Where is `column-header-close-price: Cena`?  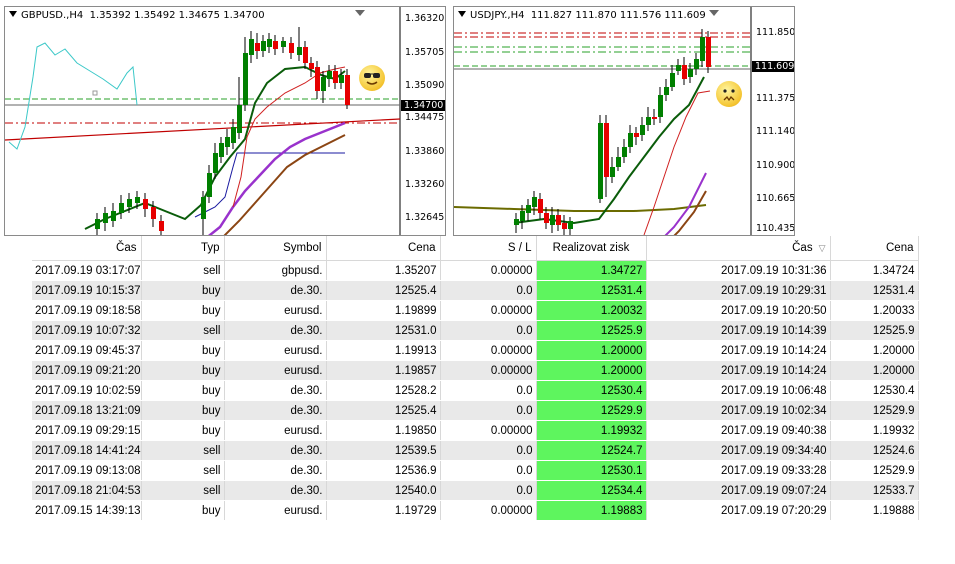
column-header-close-price: Cena is located at coordinates (874, 248).